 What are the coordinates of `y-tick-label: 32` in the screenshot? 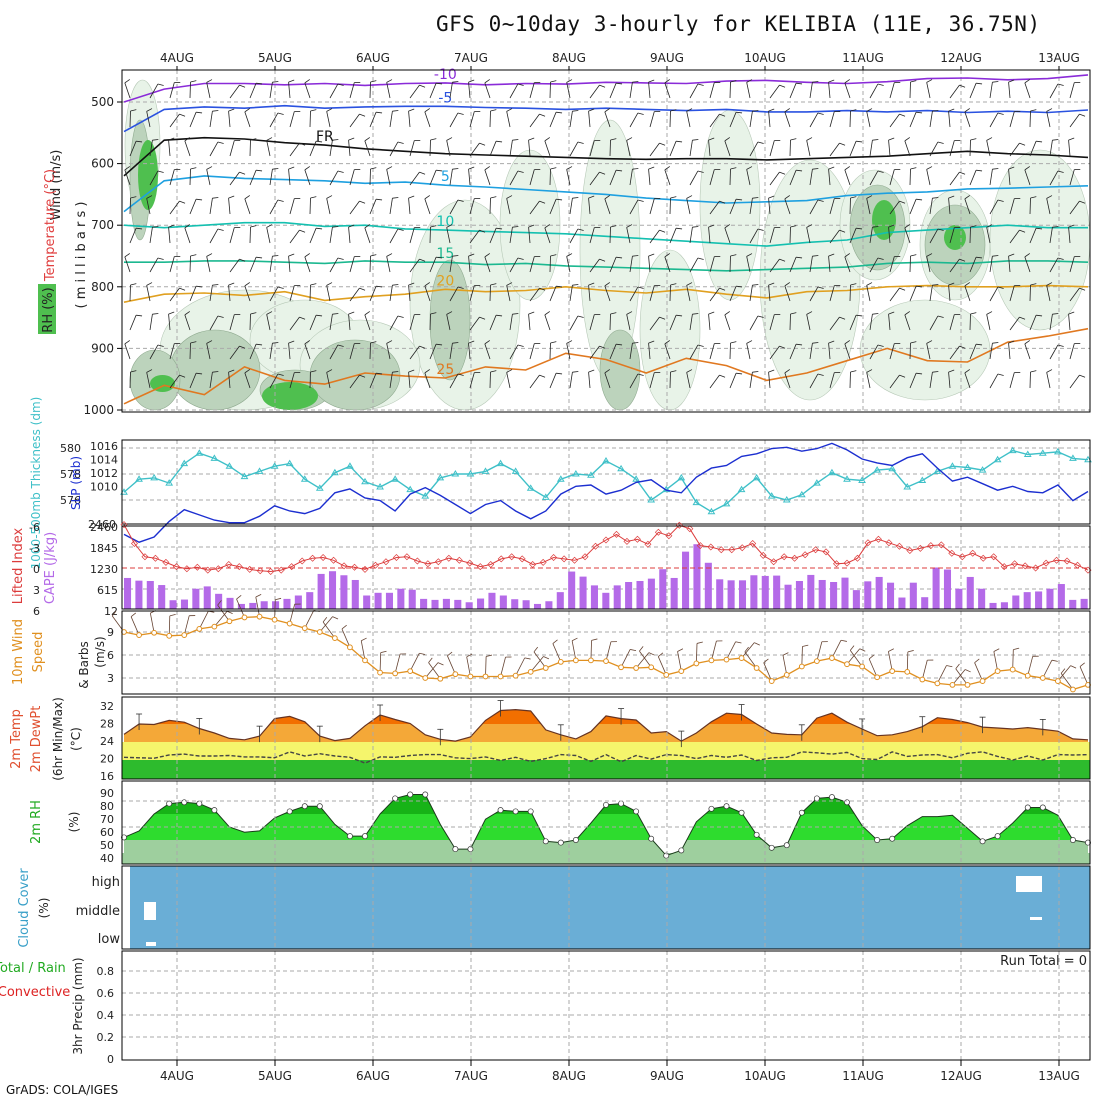 It's located at (107, 706).